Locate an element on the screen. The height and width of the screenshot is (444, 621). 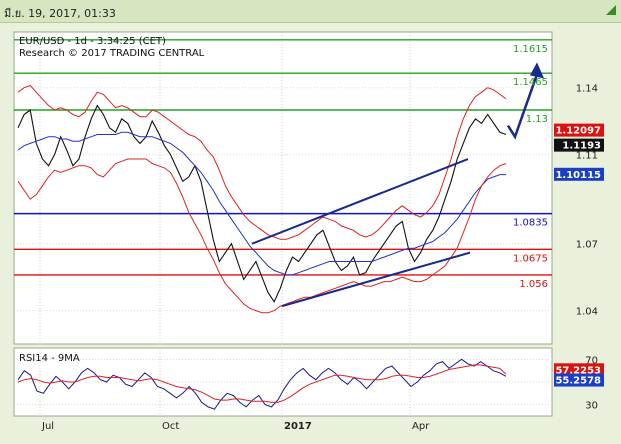
price-badge-label: 1.10115 is located at coordinates (578, 175).